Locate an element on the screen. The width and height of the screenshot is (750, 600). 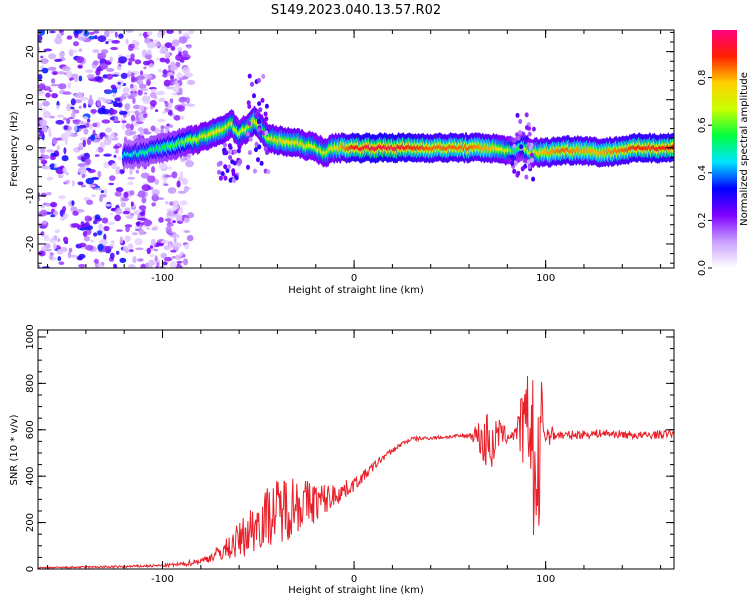
y-tick-label: -20 is located at coordinates (30, 244).